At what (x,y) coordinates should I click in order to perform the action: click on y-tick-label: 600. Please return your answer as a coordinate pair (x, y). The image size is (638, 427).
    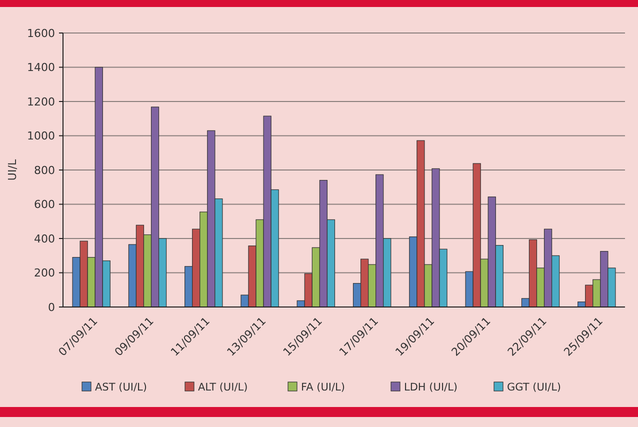
    Looking at the image, I should click on (44, 205).